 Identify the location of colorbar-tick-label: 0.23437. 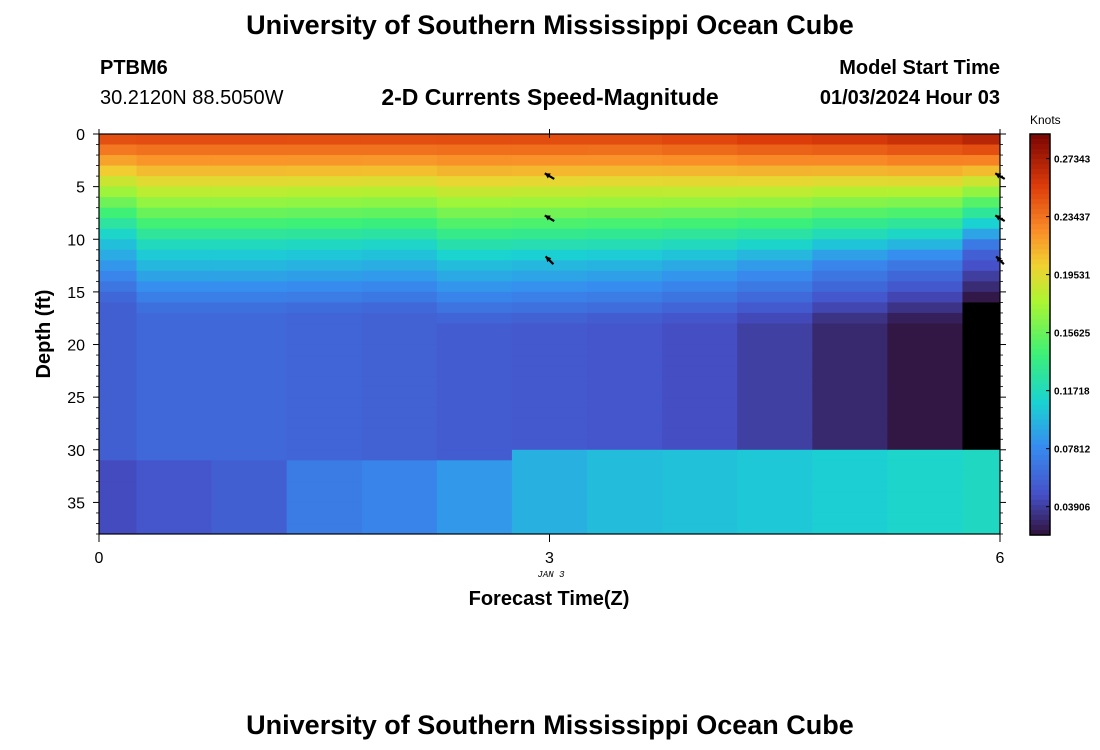
(1072, 218).